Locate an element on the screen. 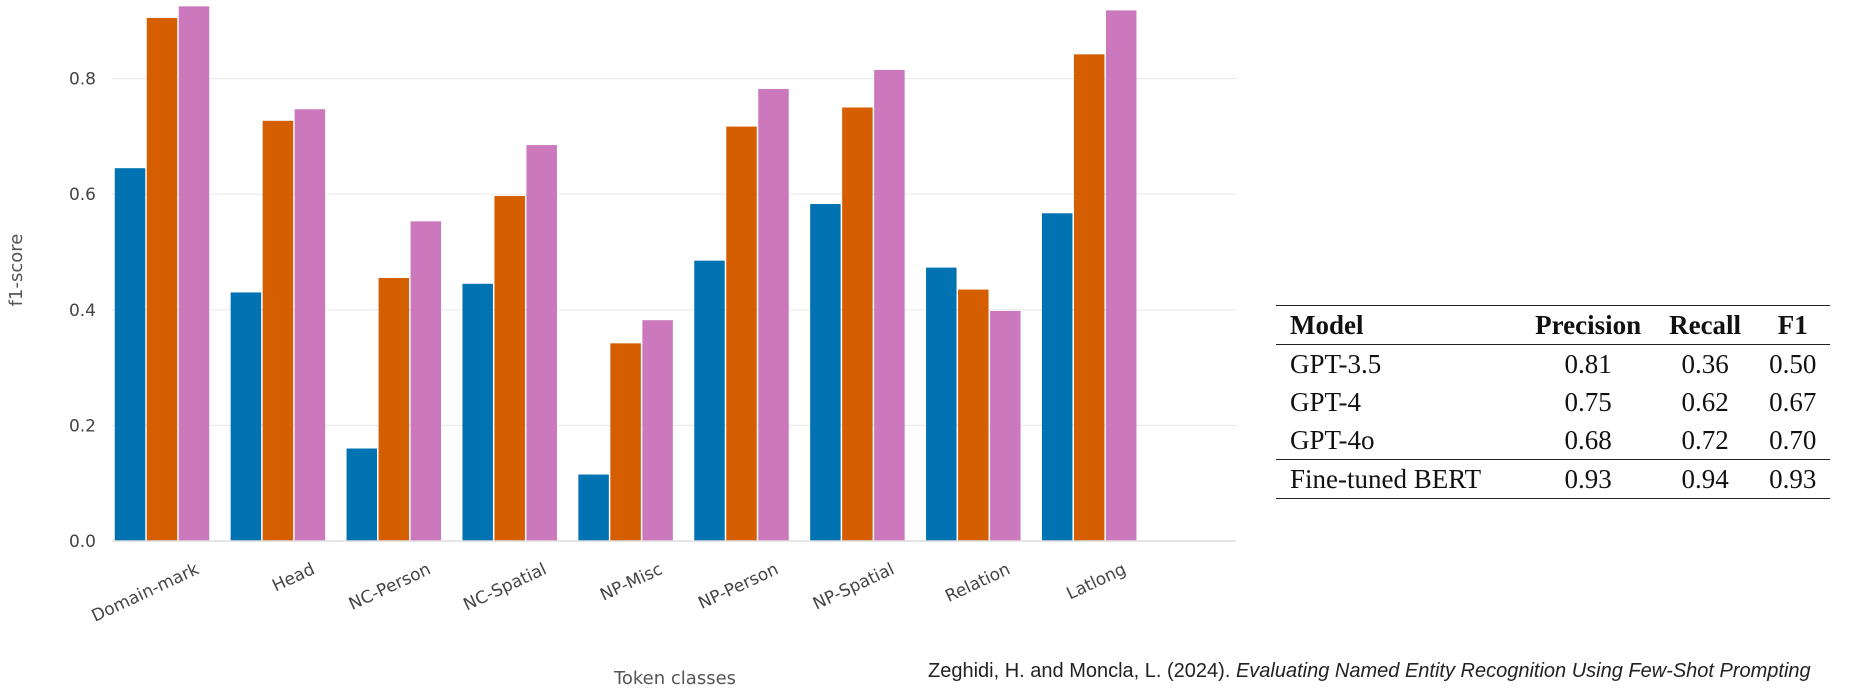 This screenshot has height=690, width=1874. table-cell: 0.72 is located at coordinates (1705, 440).